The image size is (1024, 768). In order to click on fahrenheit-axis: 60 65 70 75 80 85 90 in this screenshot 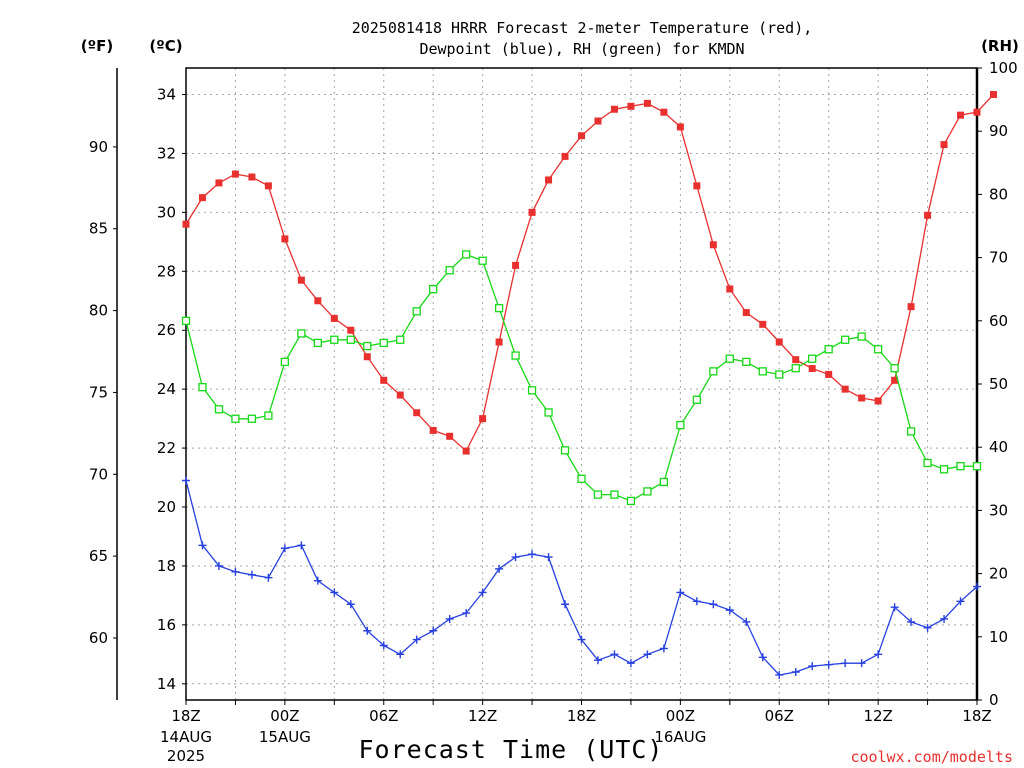, I will do `click(103, 384)`.